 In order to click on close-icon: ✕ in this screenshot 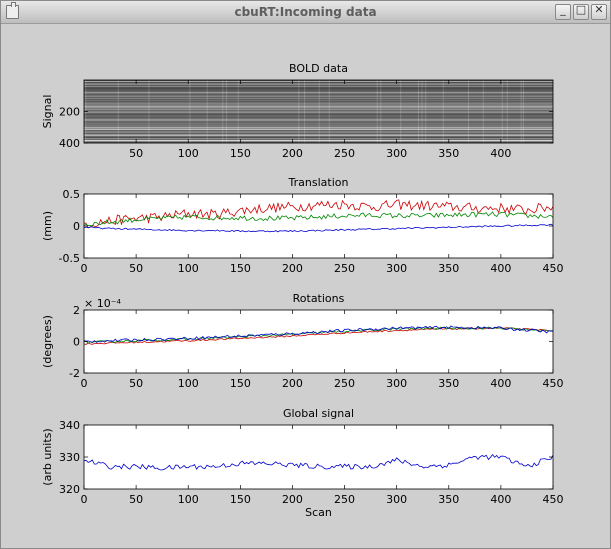, I will do `click(599, 9)`.